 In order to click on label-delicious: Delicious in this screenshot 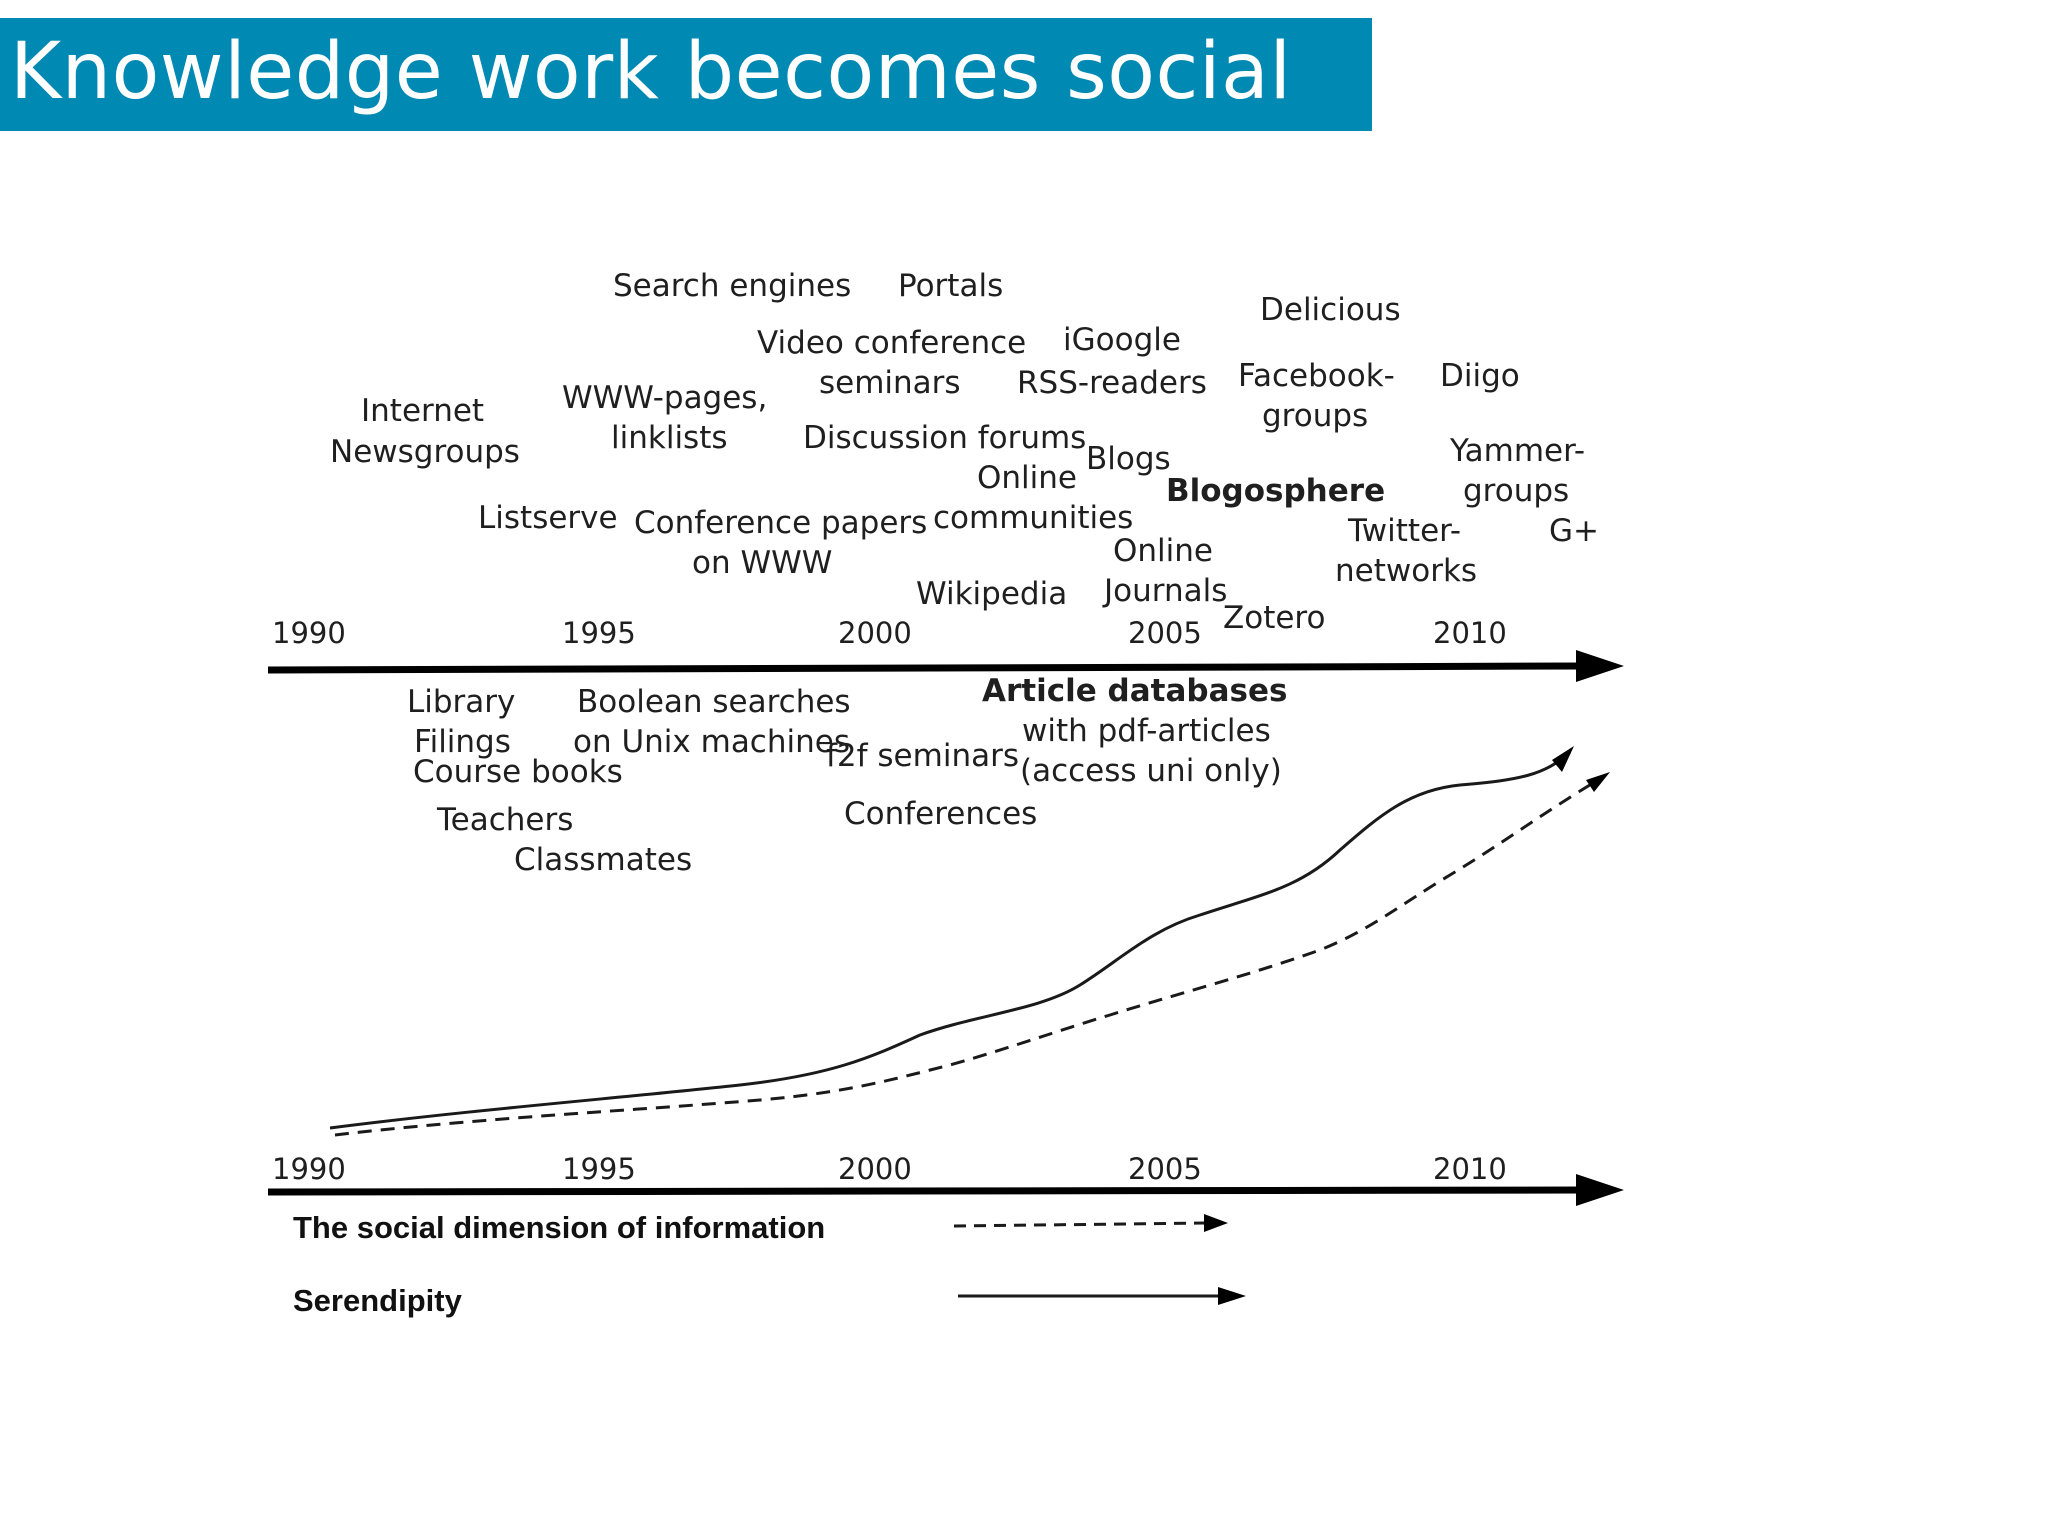, I will do `click(1330, 310)`.